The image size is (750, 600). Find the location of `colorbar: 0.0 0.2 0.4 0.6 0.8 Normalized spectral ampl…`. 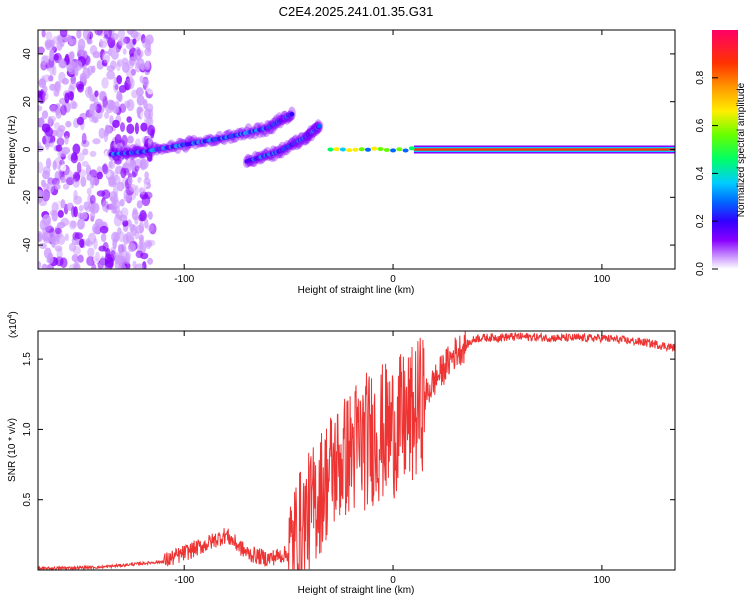

colorbar: 0.0 0.2 0.4 0.6 0.8 Normalized spectral ampl… is located at coordinates (721, 153).